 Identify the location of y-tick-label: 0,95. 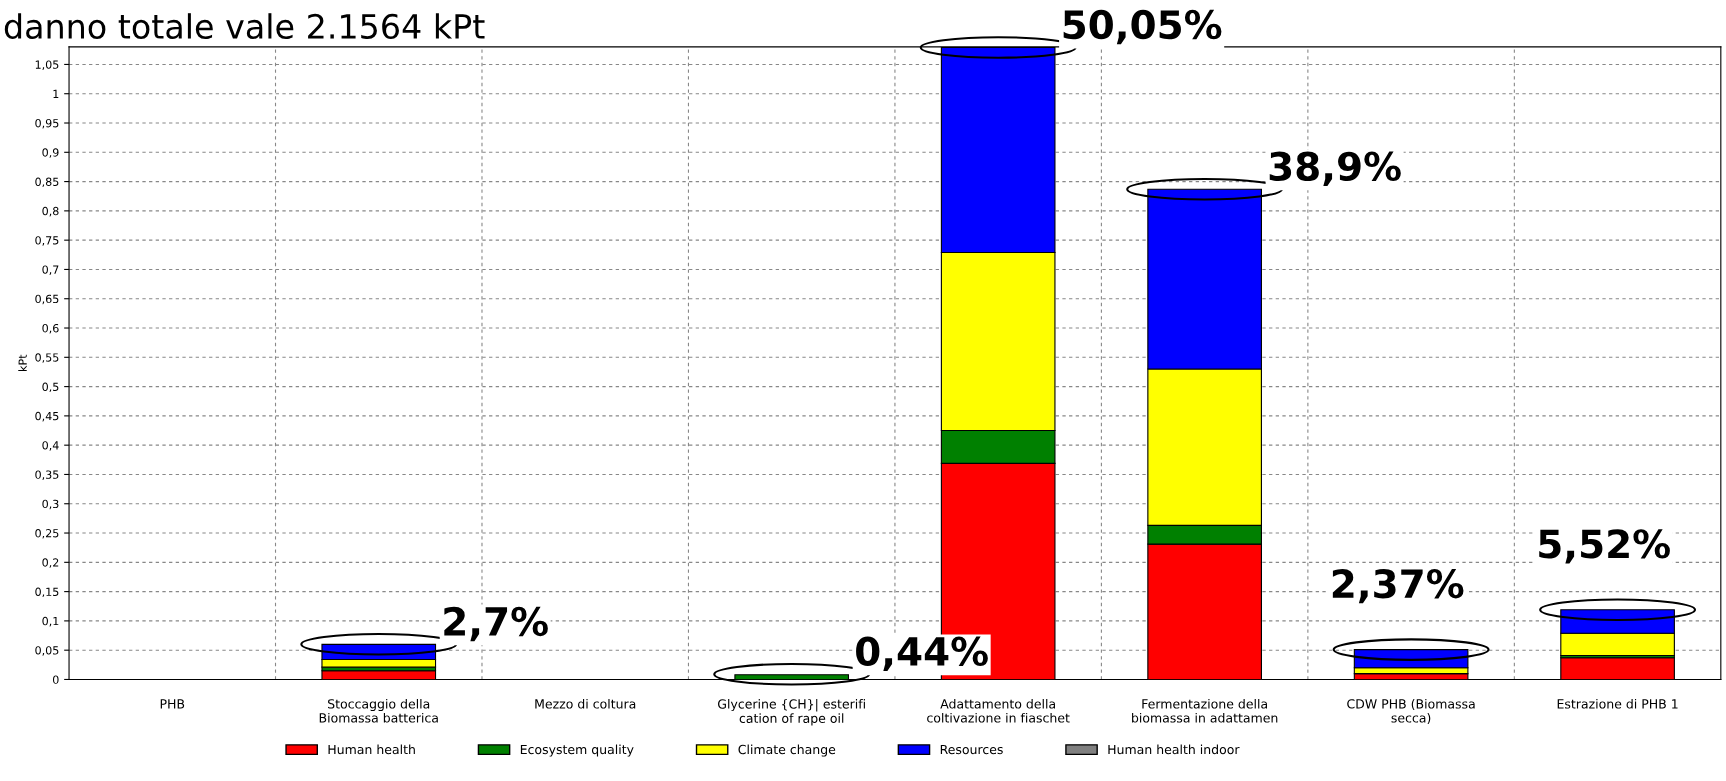
(47, 123).